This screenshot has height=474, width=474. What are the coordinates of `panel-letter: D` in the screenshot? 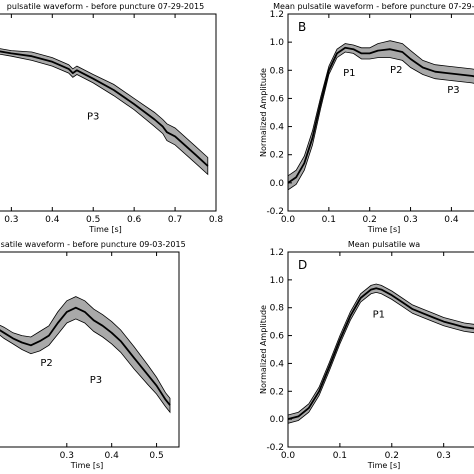 It's located at (302, 265).